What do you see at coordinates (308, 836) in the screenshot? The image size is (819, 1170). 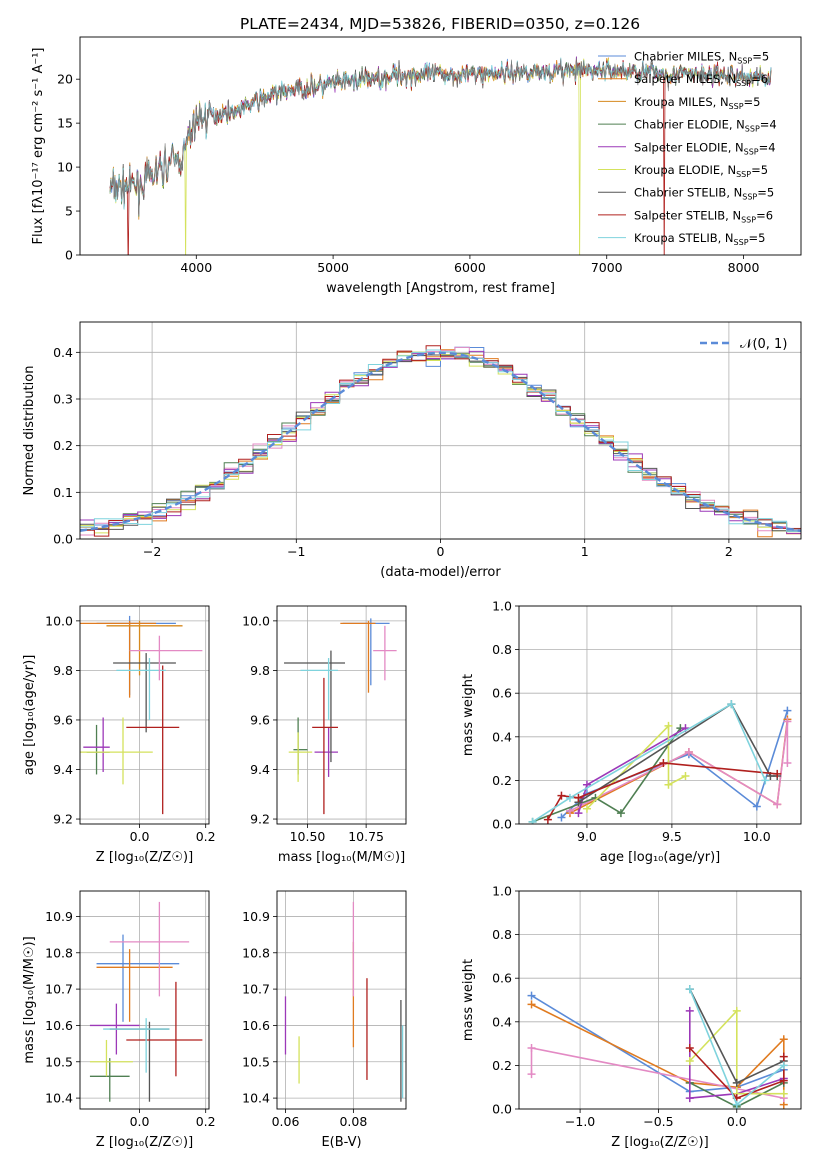 I see `x-tick-label: 10.50` at bounding box center [308, 836].